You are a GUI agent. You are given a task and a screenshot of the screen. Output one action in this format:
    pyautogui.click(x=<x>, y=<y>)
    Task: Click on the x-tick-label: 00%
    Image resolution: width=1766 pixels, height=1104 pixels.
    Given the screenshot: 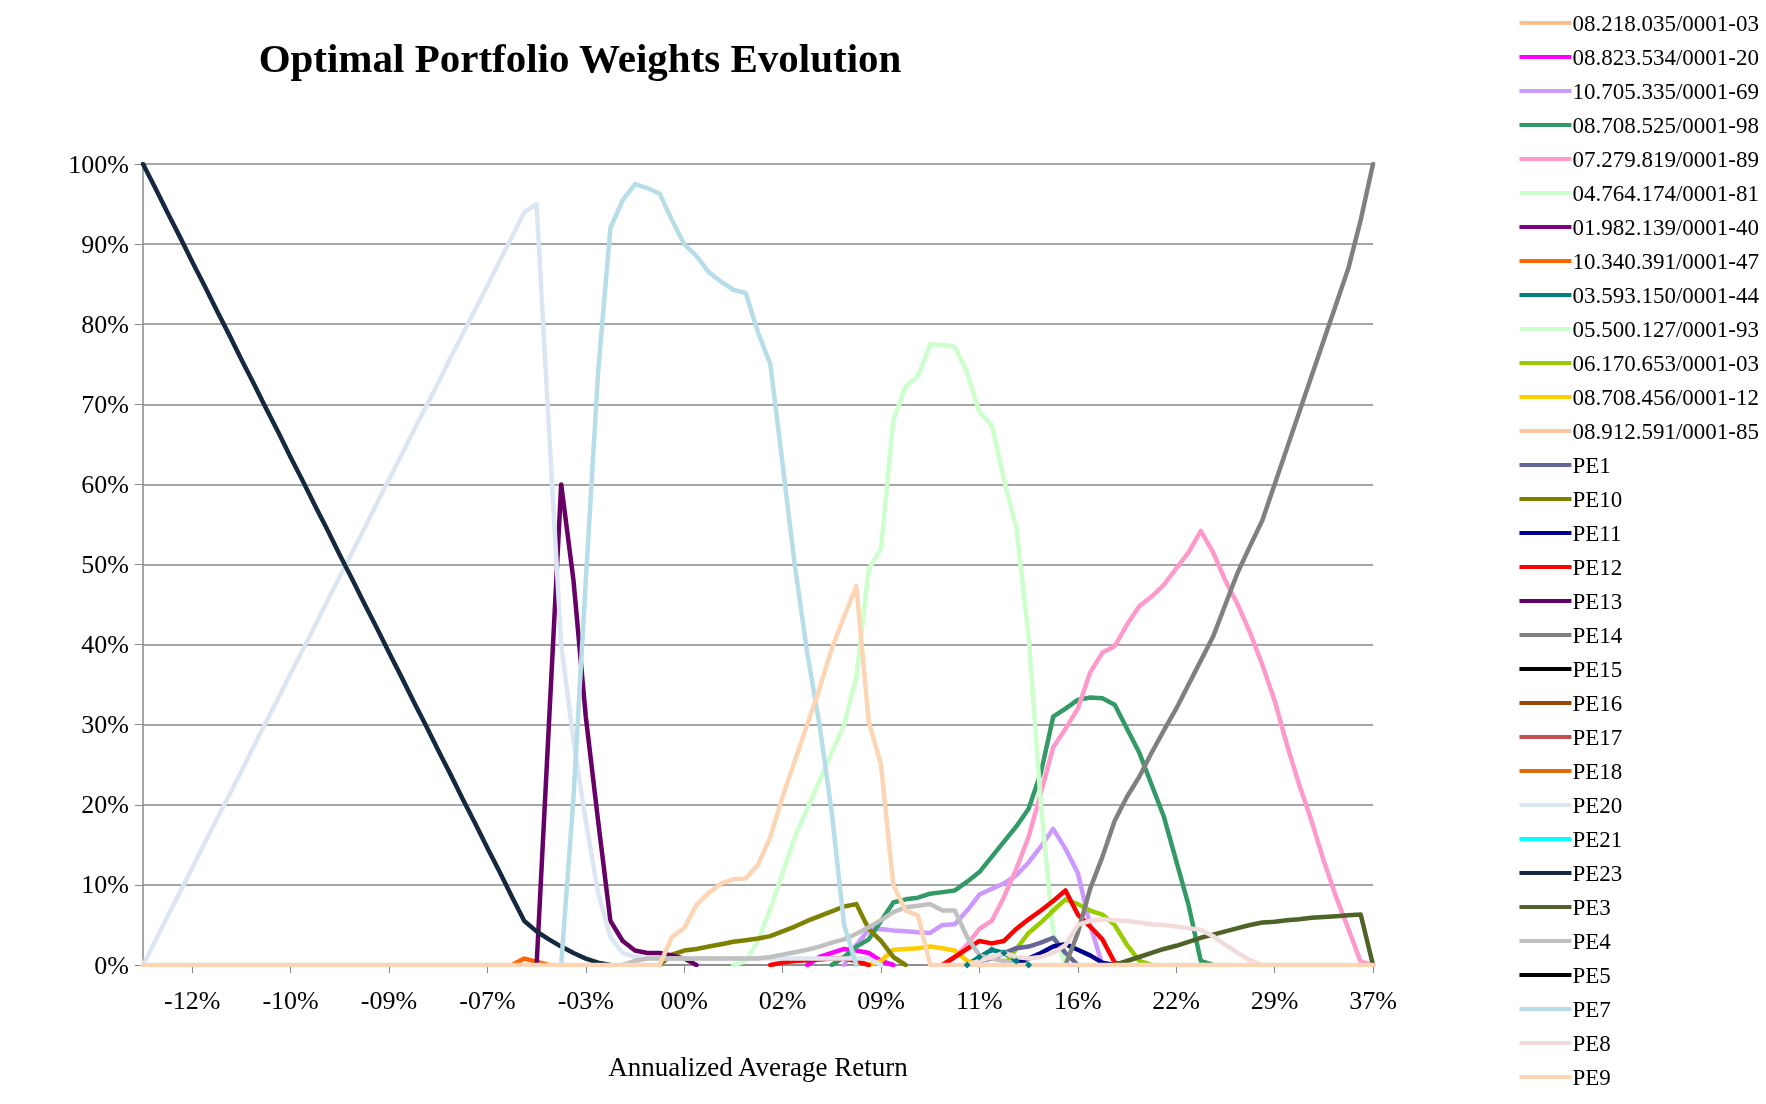 What is the action you would take?
    pyautogui.click(x=684, y=1000)
    